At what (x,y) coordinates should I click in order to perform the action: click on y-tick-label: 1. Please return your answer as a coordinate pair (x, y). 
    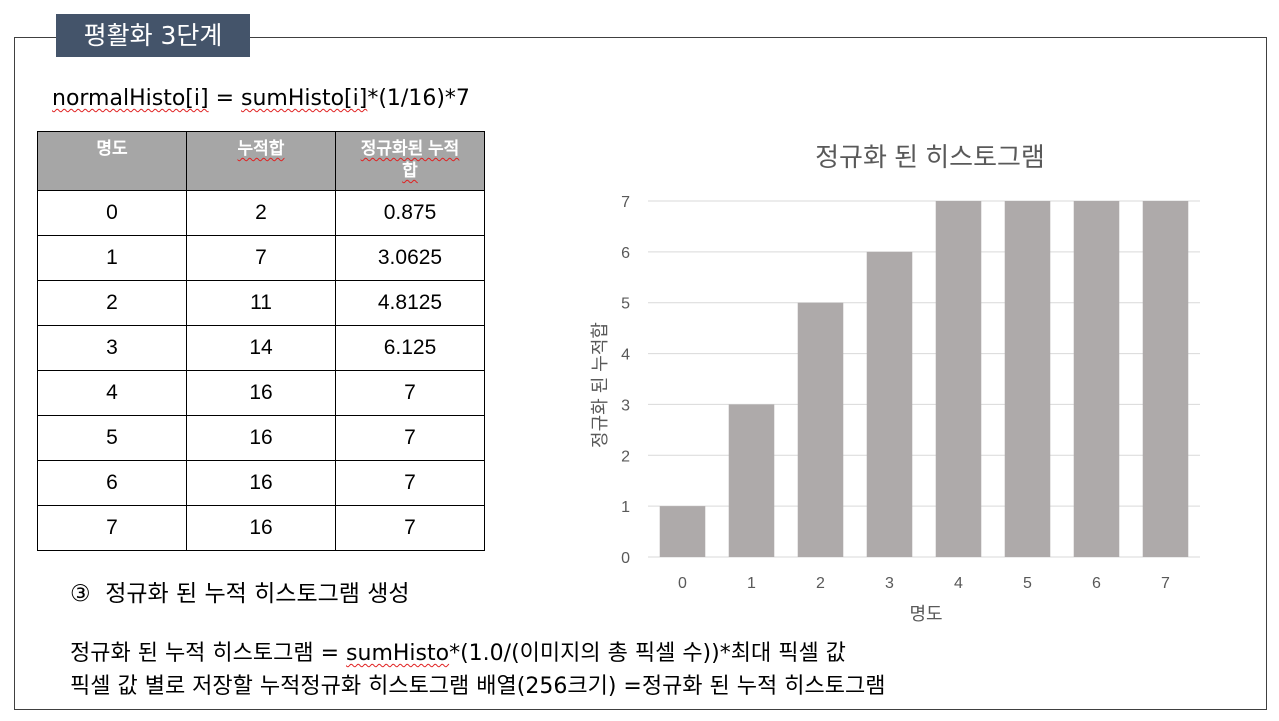
    Looking at the image, I should click on (625, 507).